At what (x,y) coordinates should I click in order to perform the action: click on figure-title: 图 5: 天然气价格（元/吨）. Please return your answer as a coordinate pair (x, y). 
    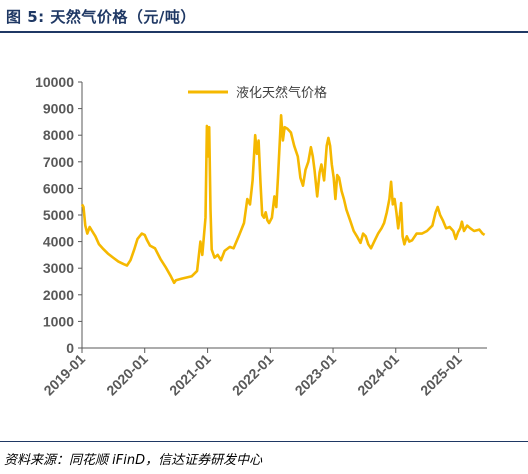
    Looking at the image, I should click on (101, 17).